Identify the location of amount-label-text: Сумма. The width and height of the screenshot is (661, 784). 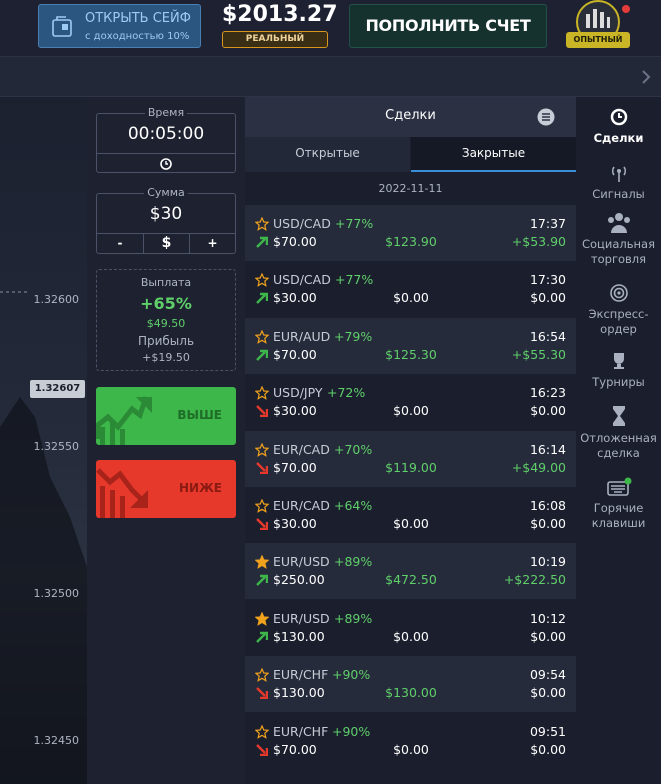
(166, 192).